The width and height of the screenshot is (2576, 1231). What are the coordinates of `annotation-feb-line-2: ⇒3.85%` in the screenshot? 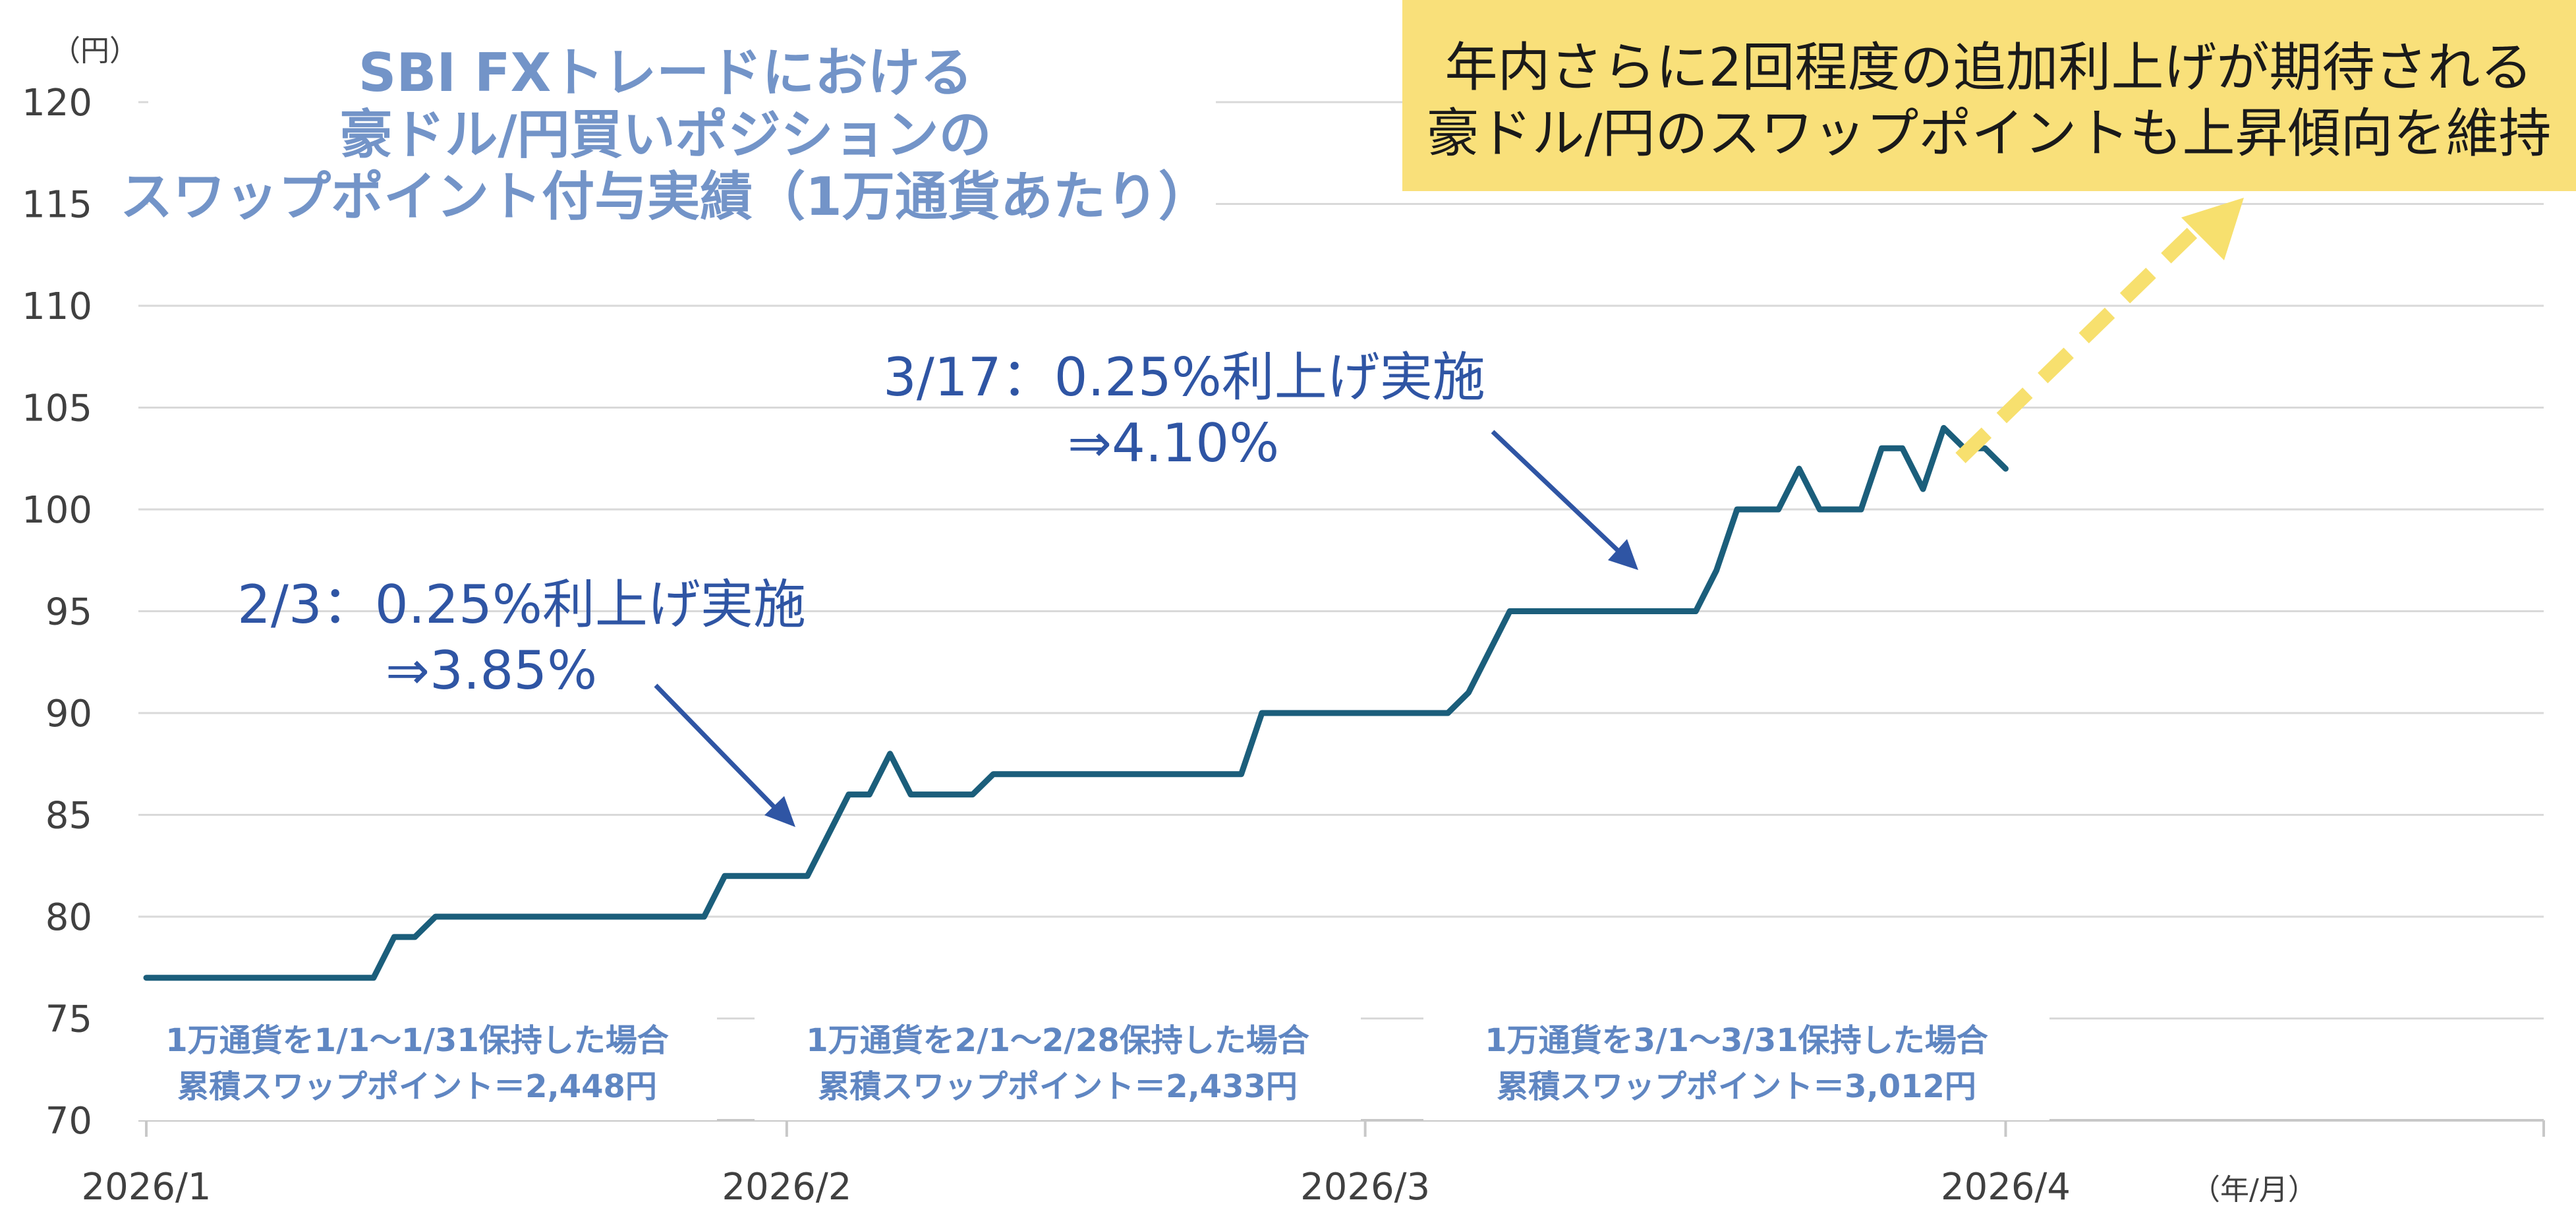 It's located at (491, 670).